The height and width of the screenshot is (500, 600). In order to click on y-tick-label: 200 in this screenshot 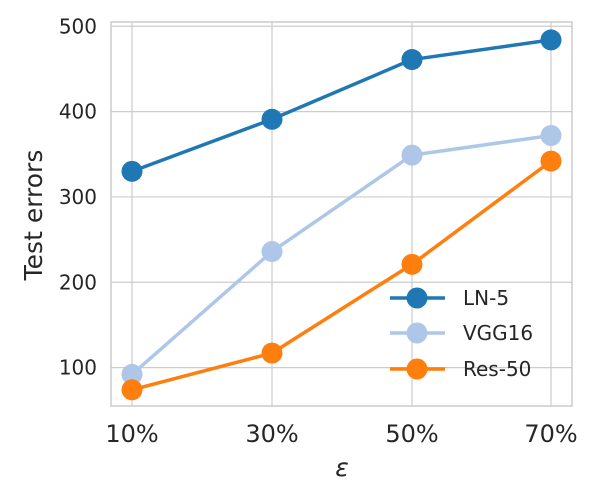, I will do `click(78, 282)`.